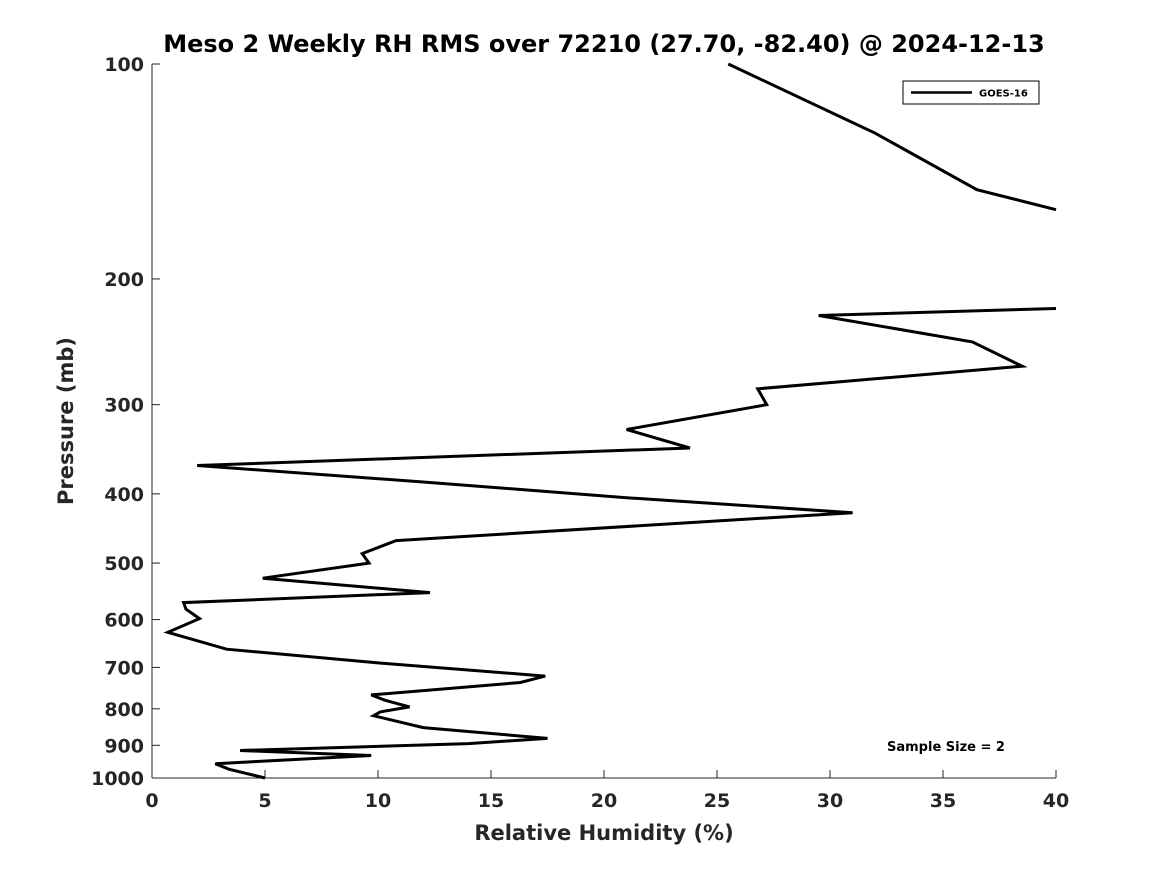  Describe the element at coordinates (66, 421) in the screenshot. I see `y-axis-label: Pressure (mb)` at that location.